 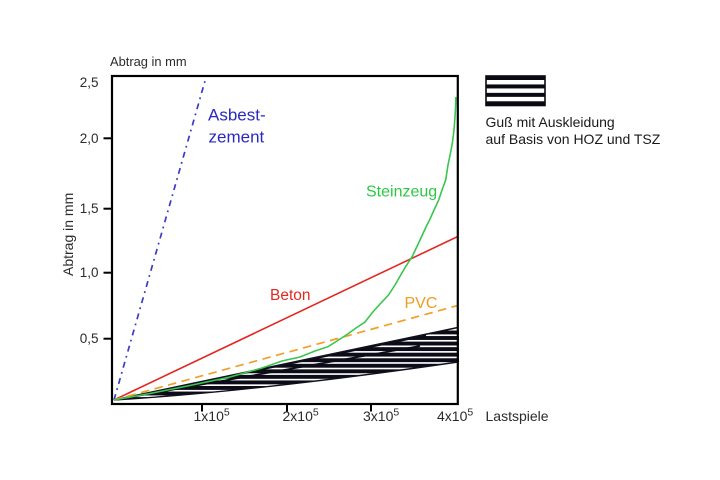 What do you see at coordinates (301, 416) in the screenshot?
I see `svg-text: 2x10⁵` at bounding box center [301, 416].